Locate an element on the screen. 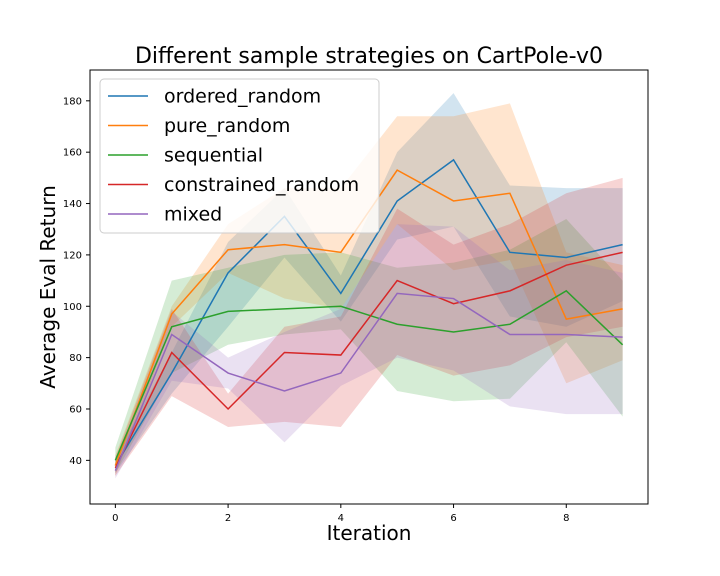 This screenshot has width=720, height=576. y-tick-label: 100 is located at coordinates (72, 307).